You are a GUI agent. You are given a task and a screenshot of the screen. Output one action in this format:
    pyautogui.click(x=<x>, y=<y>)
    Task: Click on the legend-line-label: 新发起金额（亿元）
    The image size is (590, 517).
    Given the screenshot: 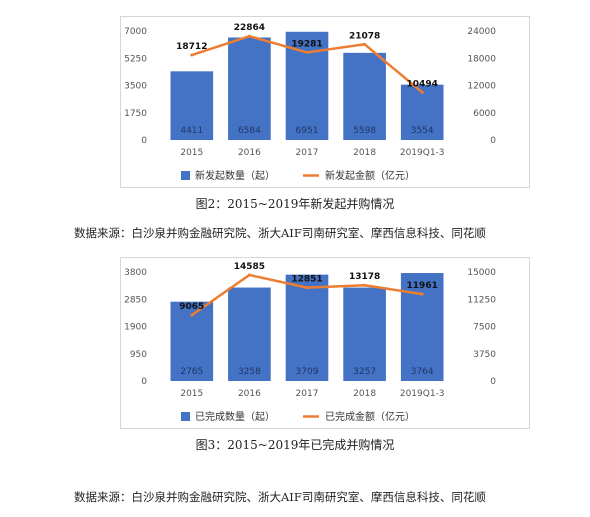 What is the action you would take?
    pyautogui.click(x=370, y=175)
    